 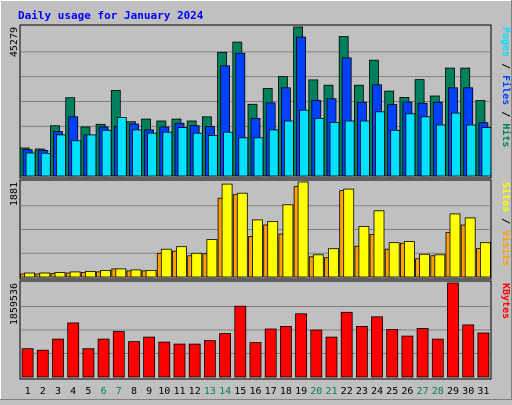 I want to click on x-tick-label-day-7: 7, so click(x=119, y=391).